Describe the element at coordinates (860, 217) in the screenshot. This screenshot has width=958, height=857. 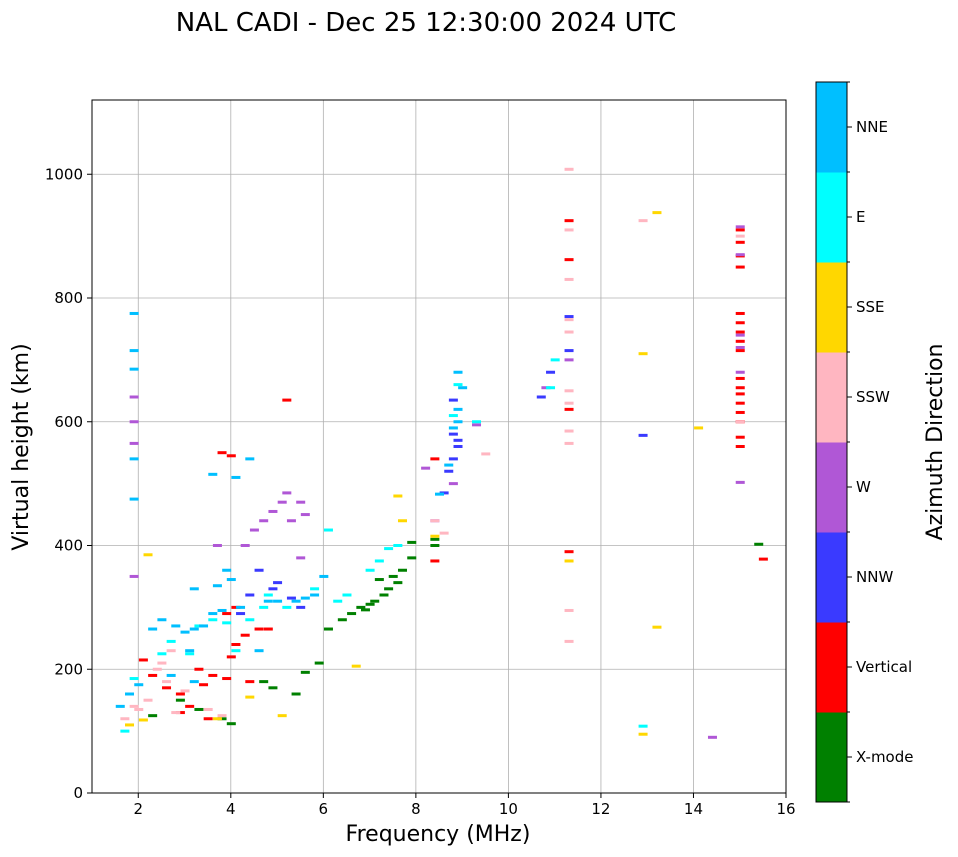
I see `colorbar-tick-label: E` at that location.